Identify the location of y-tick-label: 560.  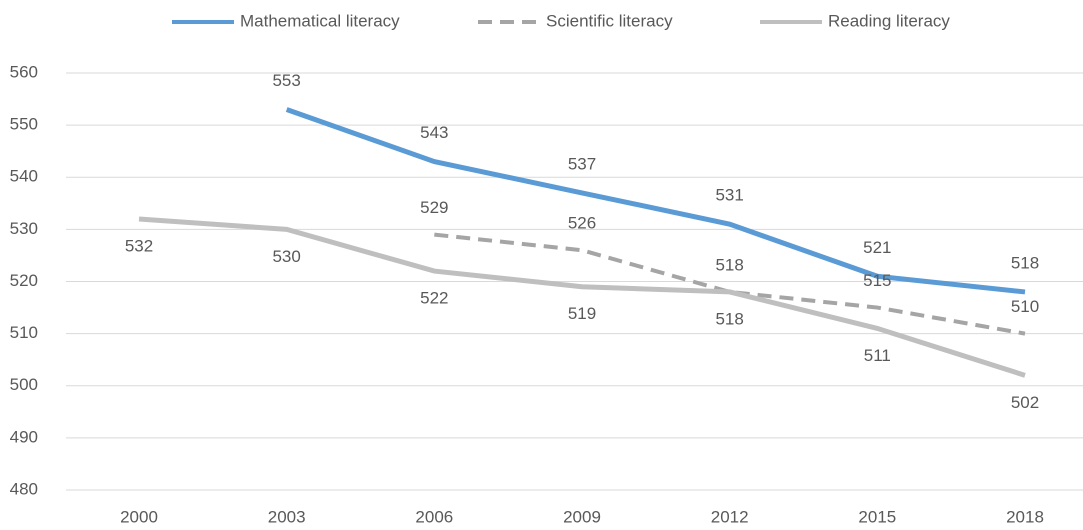
(24, 71).